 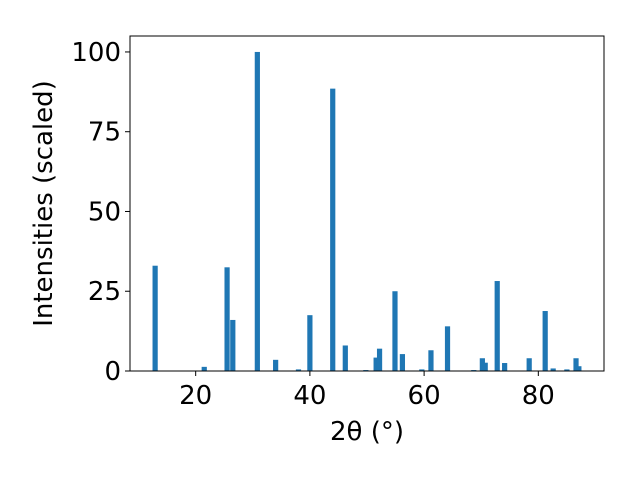 What do you see at coordinates (424, 396) in the screenshot?
I see `x-tick-label: 60` at bounding box center [424, 396].